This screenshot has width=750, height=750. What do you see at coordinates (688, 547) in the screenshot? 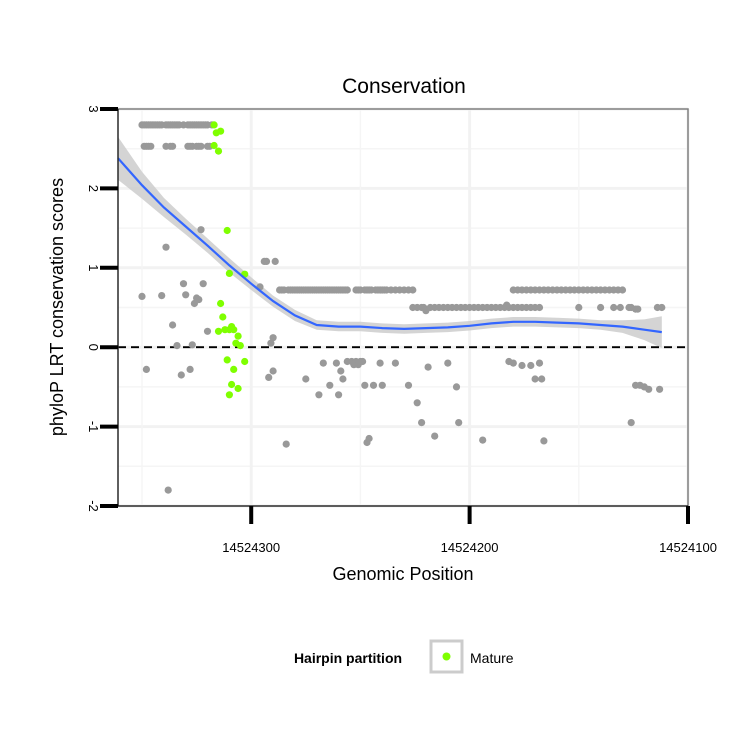
I see `x-tick-label: 14524100` at bounding box center [688, 547].